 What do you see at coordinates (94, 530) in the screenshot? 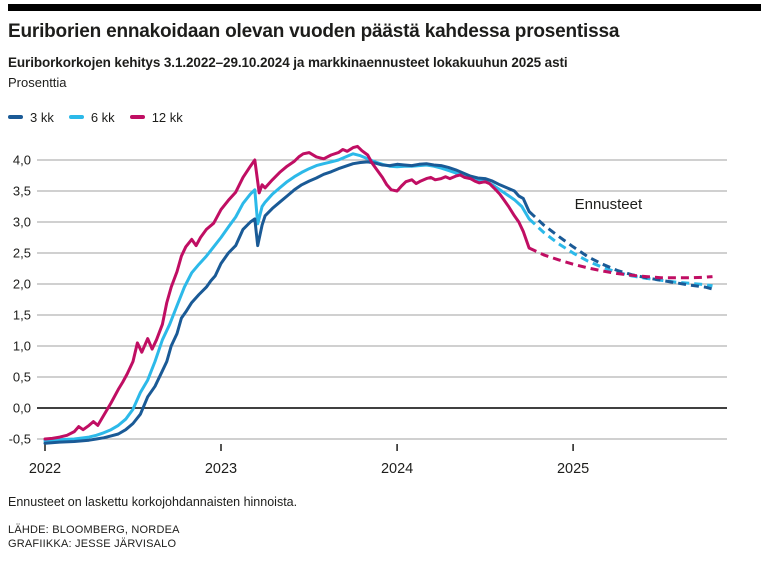
I see `source-line: LÄHDE: BLOOMBERG, NORDEA` at bounding box center [94, 530].